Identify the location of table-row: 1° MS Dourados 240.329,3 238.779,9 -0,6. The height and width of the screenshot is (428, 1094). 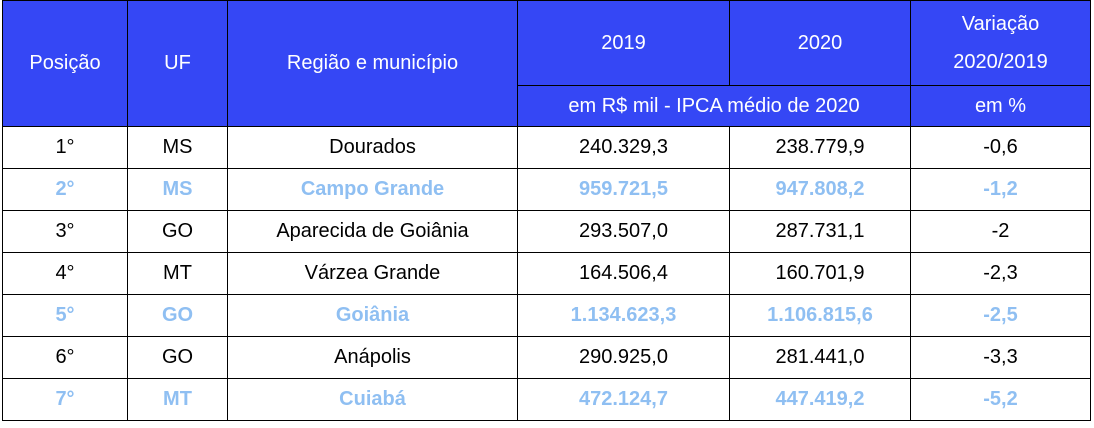
(546, 147).